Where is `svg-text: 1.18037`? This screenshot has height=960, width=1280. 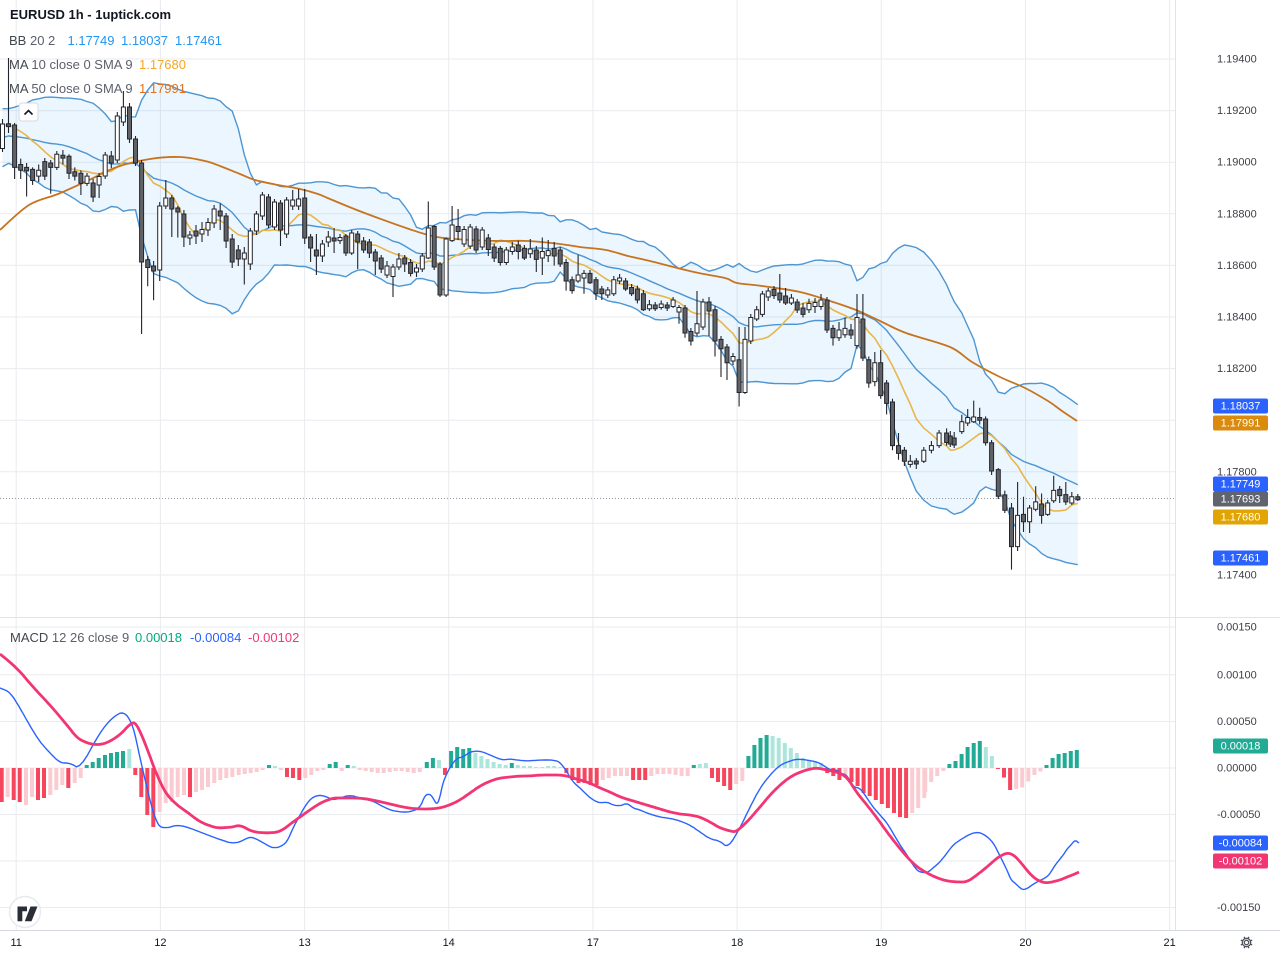
svg-text: 1.18037 is located at coordinates (1241, 407).